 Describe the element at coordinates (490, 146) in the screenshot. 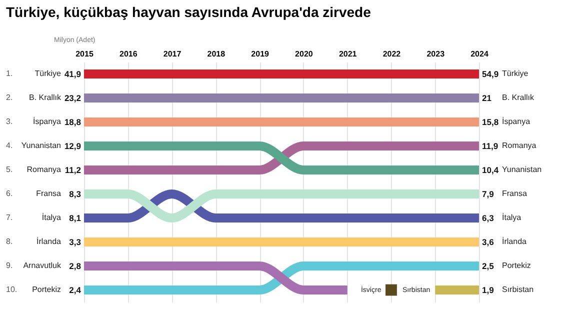

I see `annotation: 11,9` at that location.